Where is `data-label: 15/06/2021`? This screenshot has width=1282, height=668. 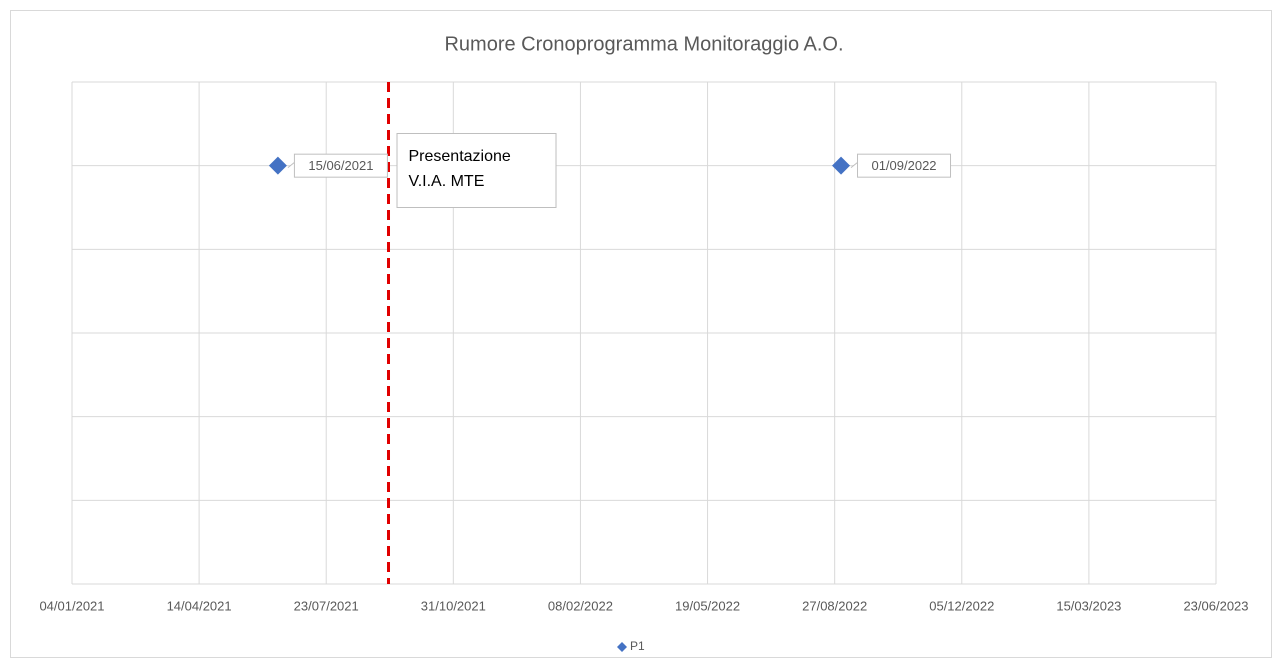 data-label: 15/06/2021 is located at coordinates (340, 165).